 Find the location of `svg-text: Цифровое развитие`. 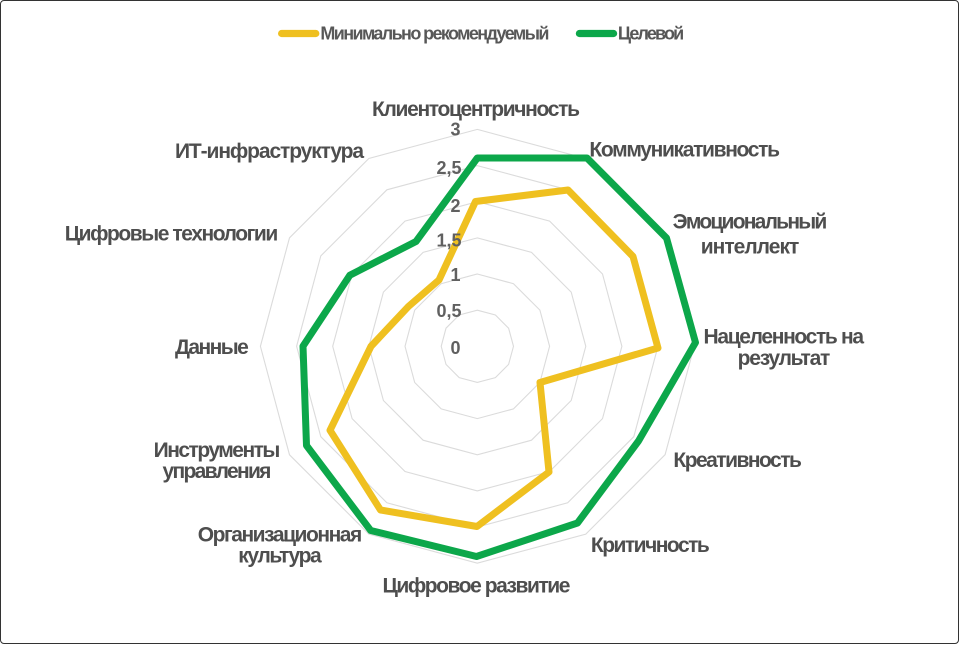

svg-text: Цифровое развитие is located at coordinates (477, 586).